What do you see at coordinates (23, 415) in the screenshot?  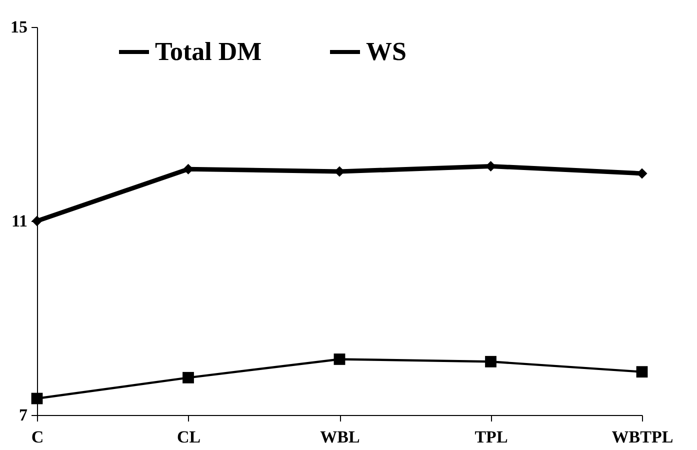 I see `y-tick-label: 7` at bounding box center [23, 415].